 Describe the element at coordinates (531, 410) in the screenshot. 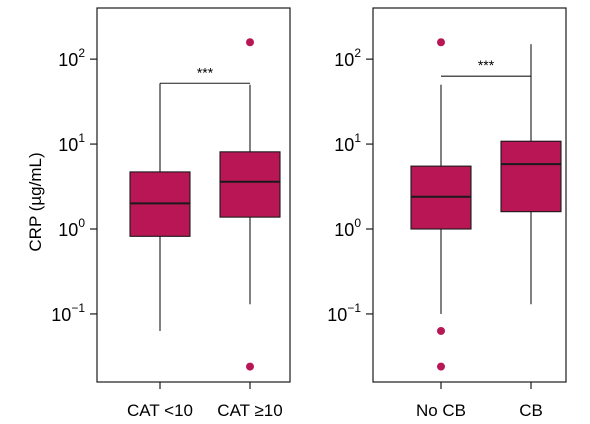

I see `x-tick-label: CB` at that location.